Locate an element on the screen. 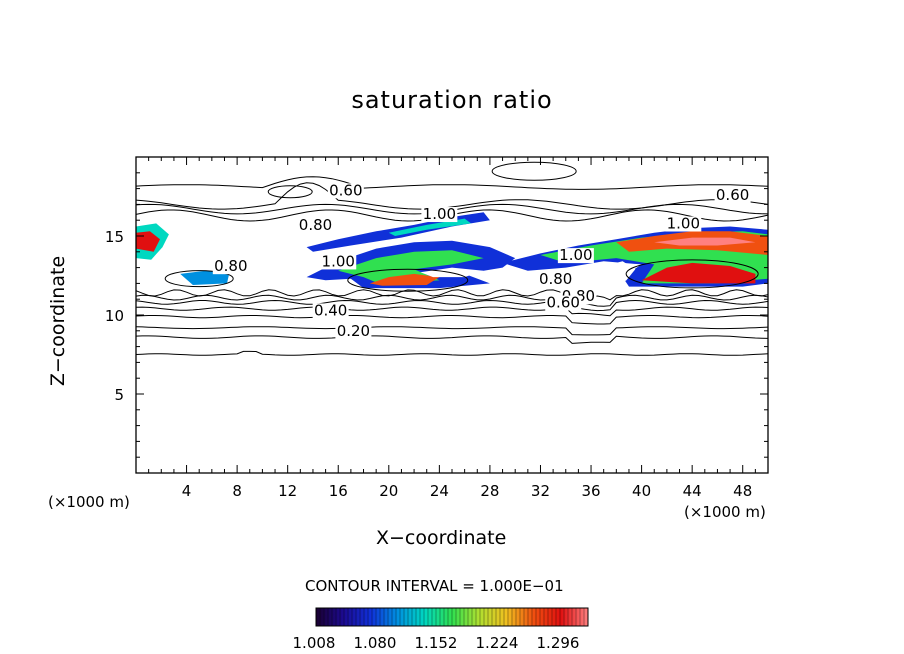 This screenshot has width=904, height=654. contour-0.50 is located at coordinates (452, 311).